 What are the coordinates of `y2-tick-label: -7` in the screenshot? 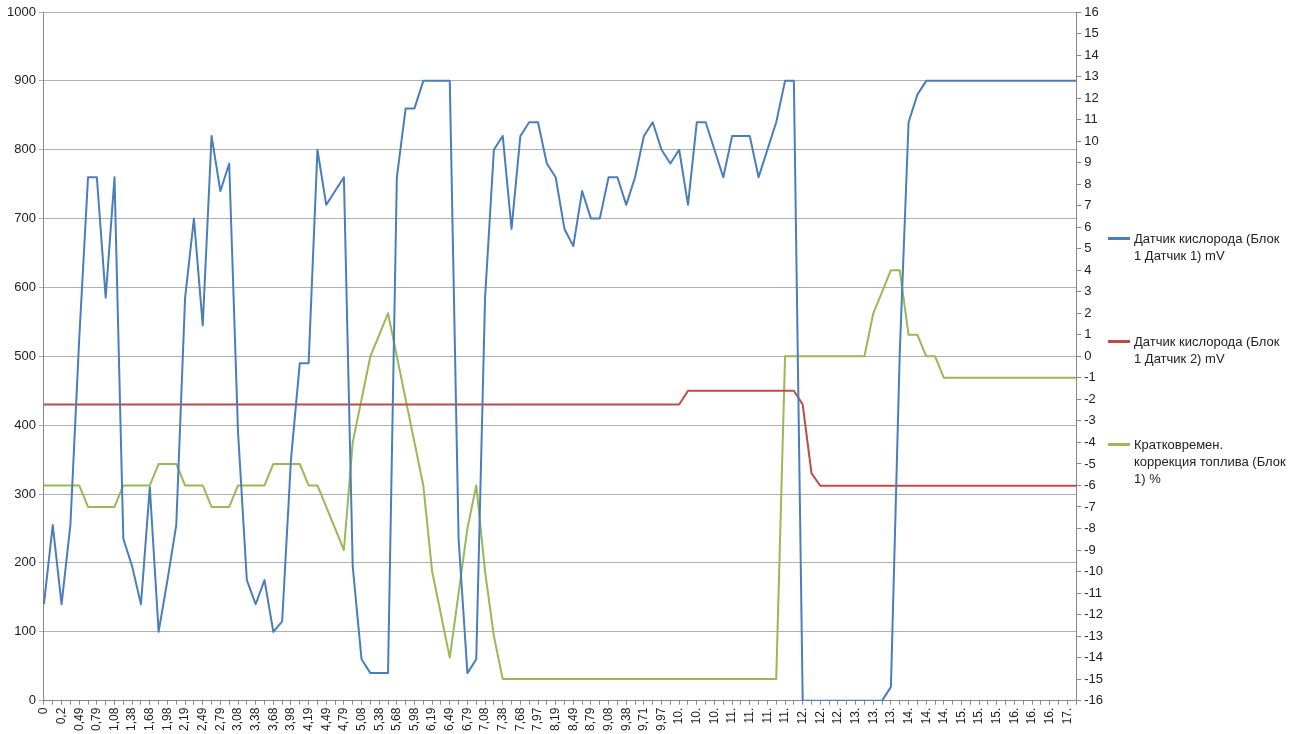 It's located at (1090, 506).